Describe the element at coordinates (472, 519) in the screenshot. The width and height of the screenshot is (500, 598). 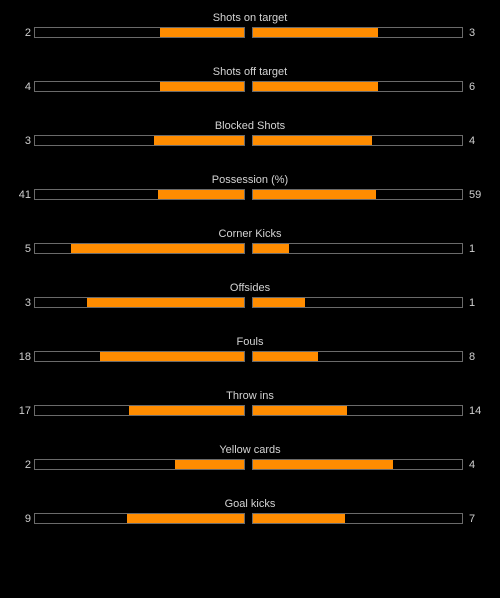
I see `away-value: 7` at that location.